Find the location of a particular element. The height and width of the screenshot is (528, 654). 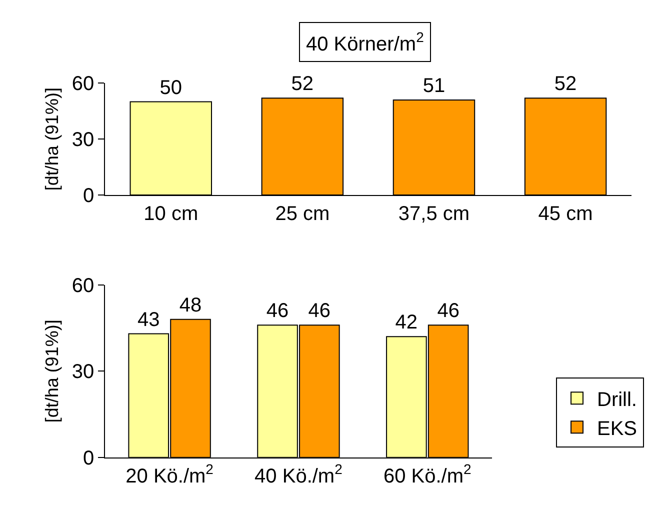

x-tick-label: 25 cm is located at coordinates (302, 213).